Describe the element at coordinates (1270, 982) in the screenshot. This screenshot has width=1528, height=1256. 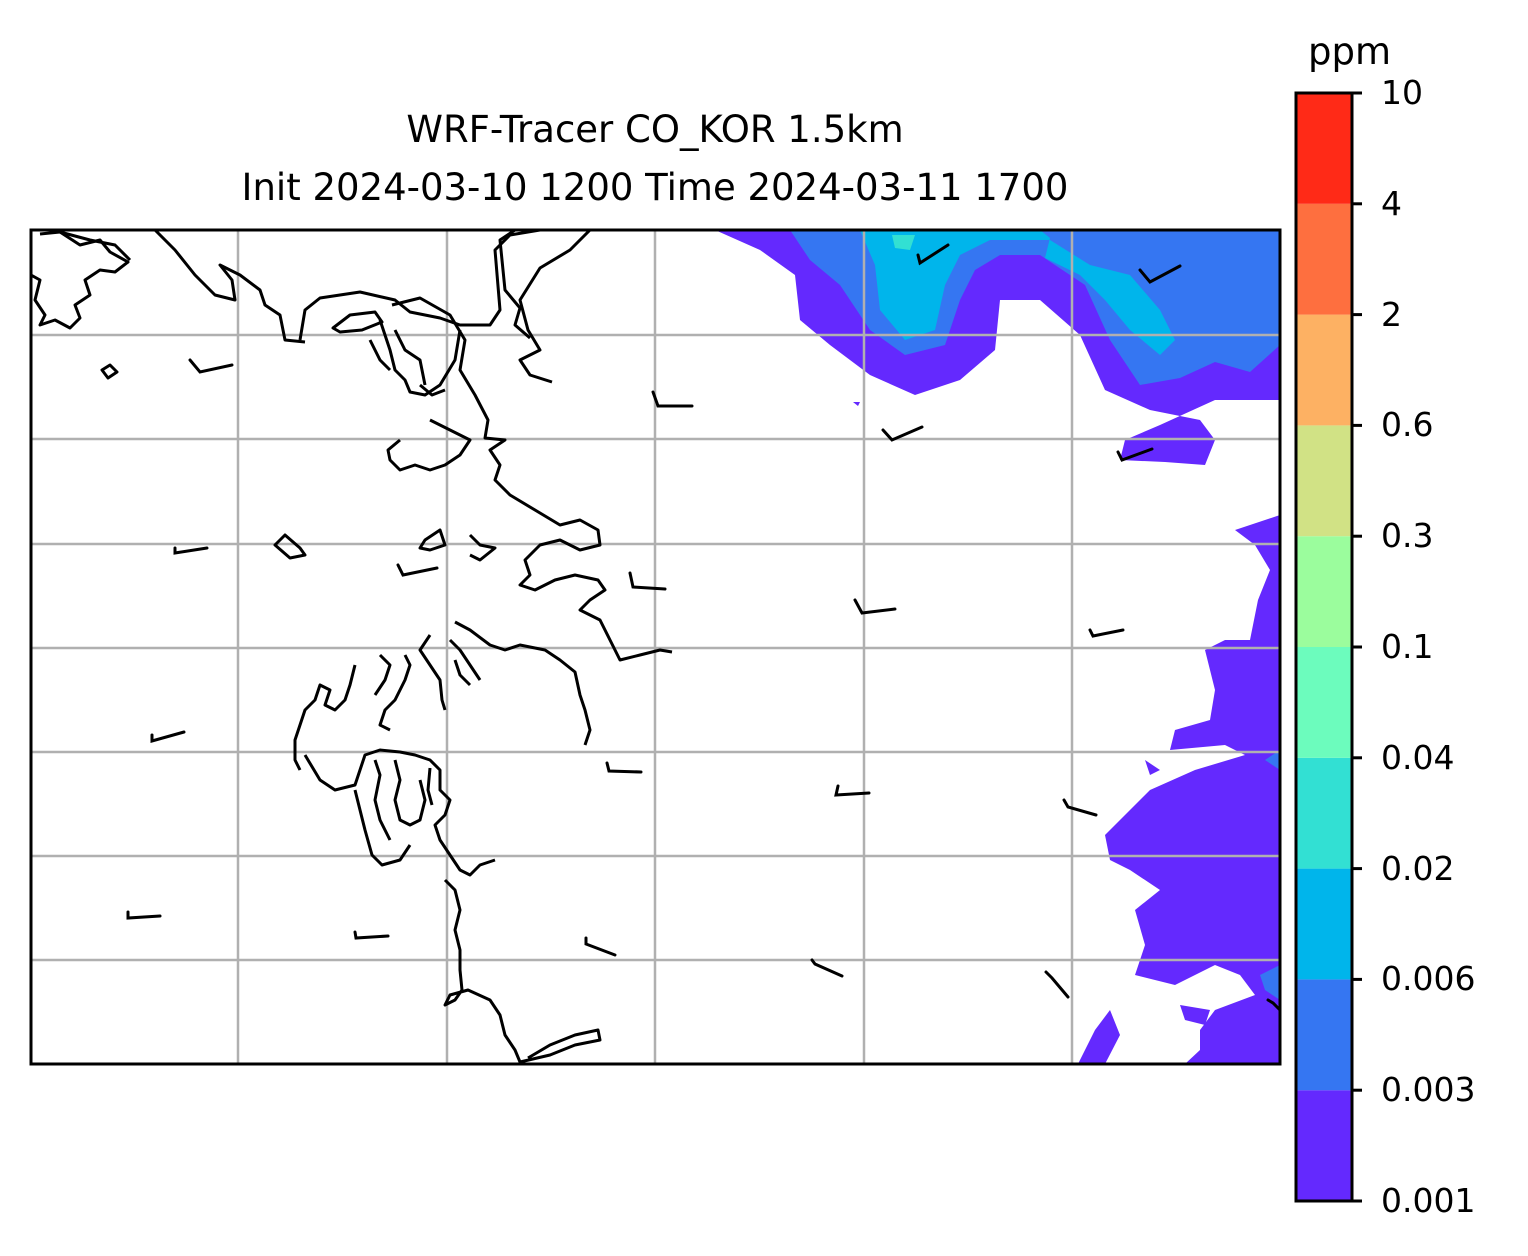
I see `contour-fill-right-0.003b` at that location.